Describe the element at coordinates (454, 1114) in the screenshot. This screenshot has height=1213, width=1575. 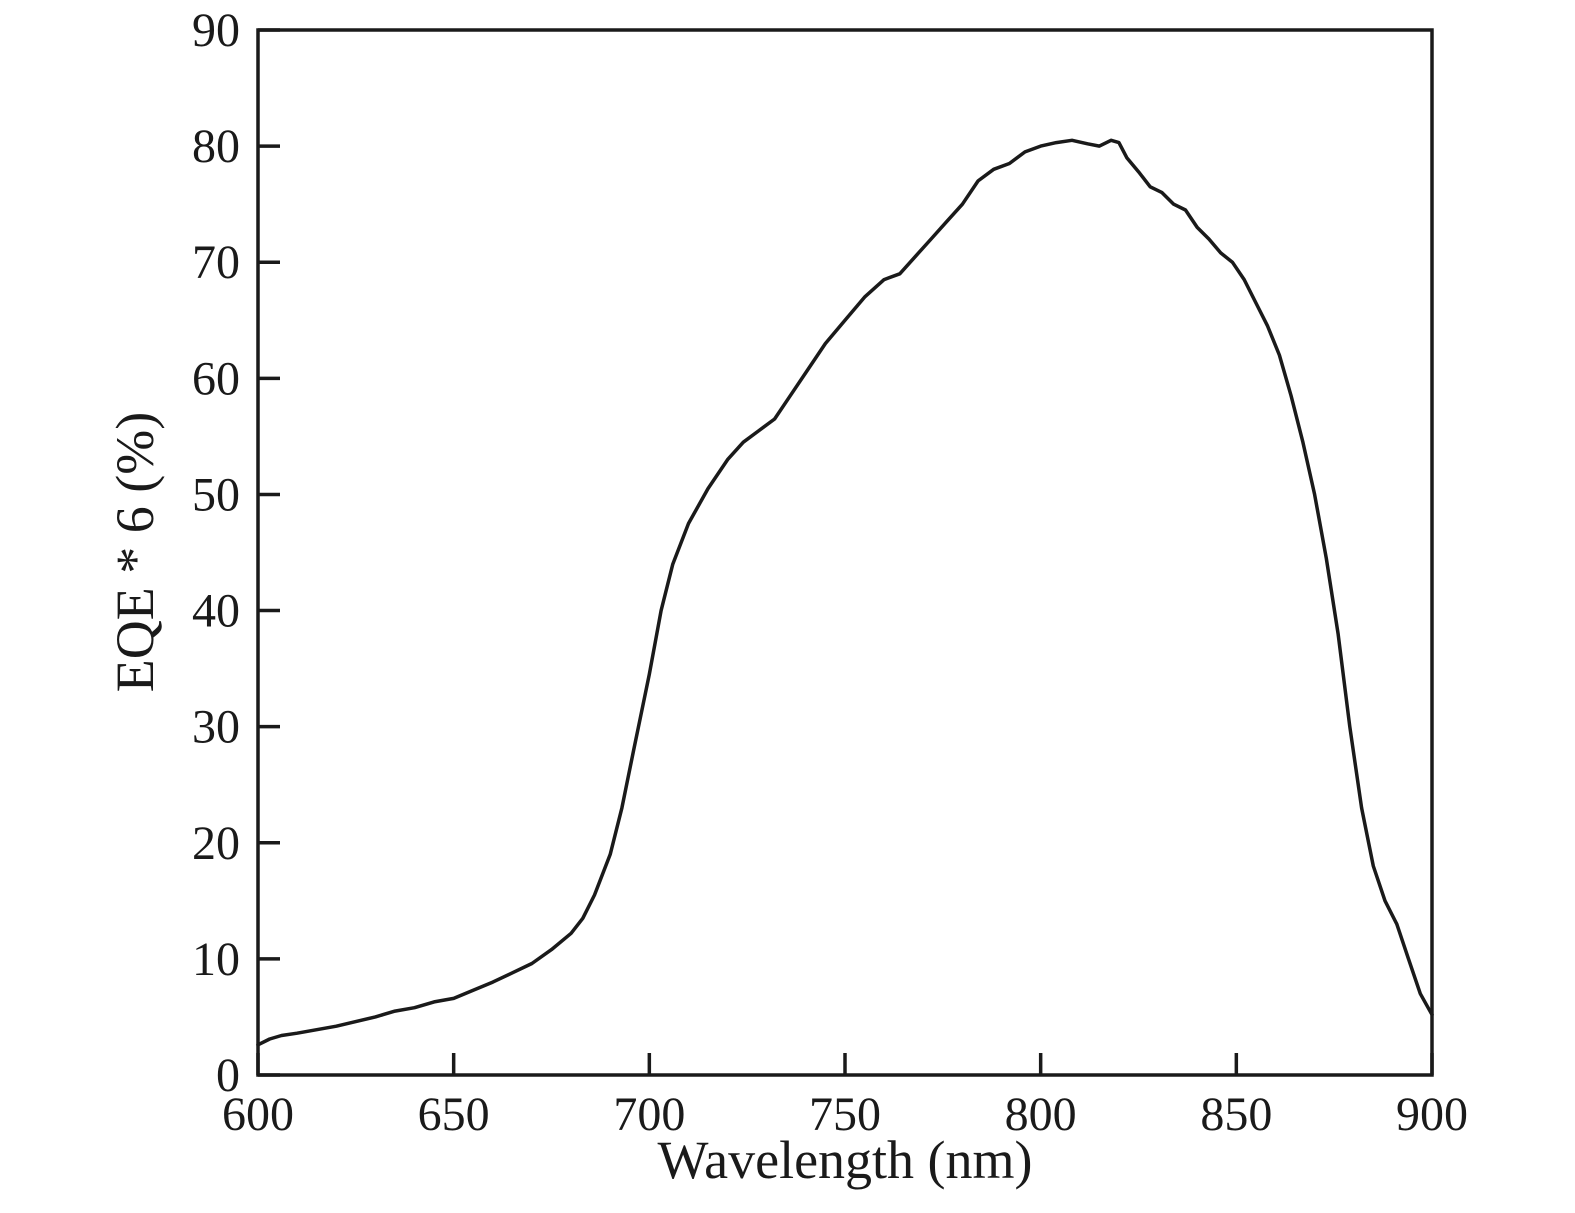
I see `x-axis-tick-label: 650` at that location.